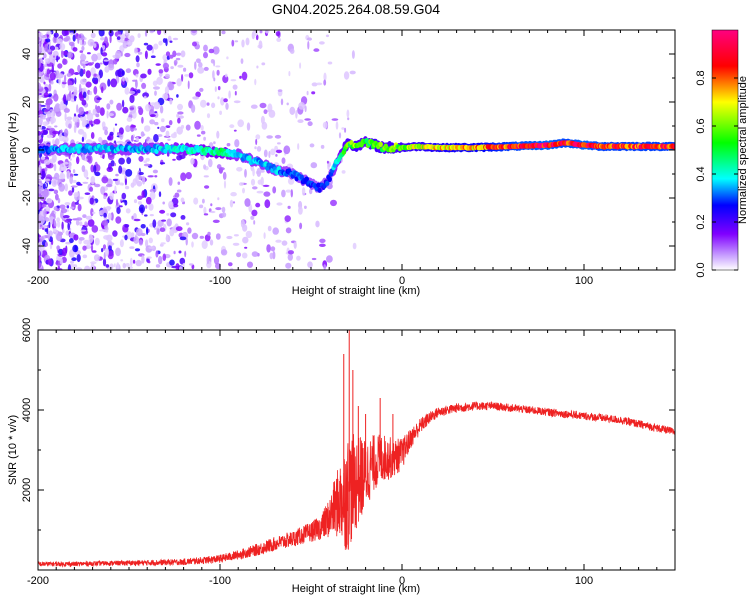 The image size is (750, 600). Describe the element at coordinates (27, 410) in the screenshot. I see `snr-y-tick-label: 4000` at that location.